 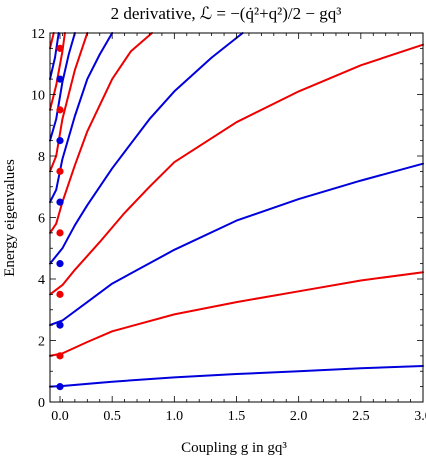 What do you see at coordinates (38, 34) in the screenshot?
I see `y-tick-label: 12` at bounding box center [38, 34].